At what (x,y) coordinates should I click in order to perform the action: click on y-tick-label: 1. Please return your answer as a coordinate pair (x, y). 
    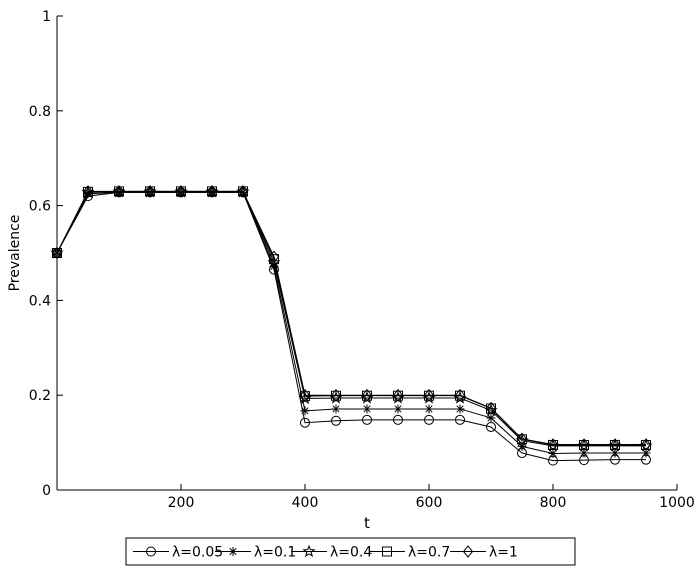
    Looking at the image, I should click on (46, 17).